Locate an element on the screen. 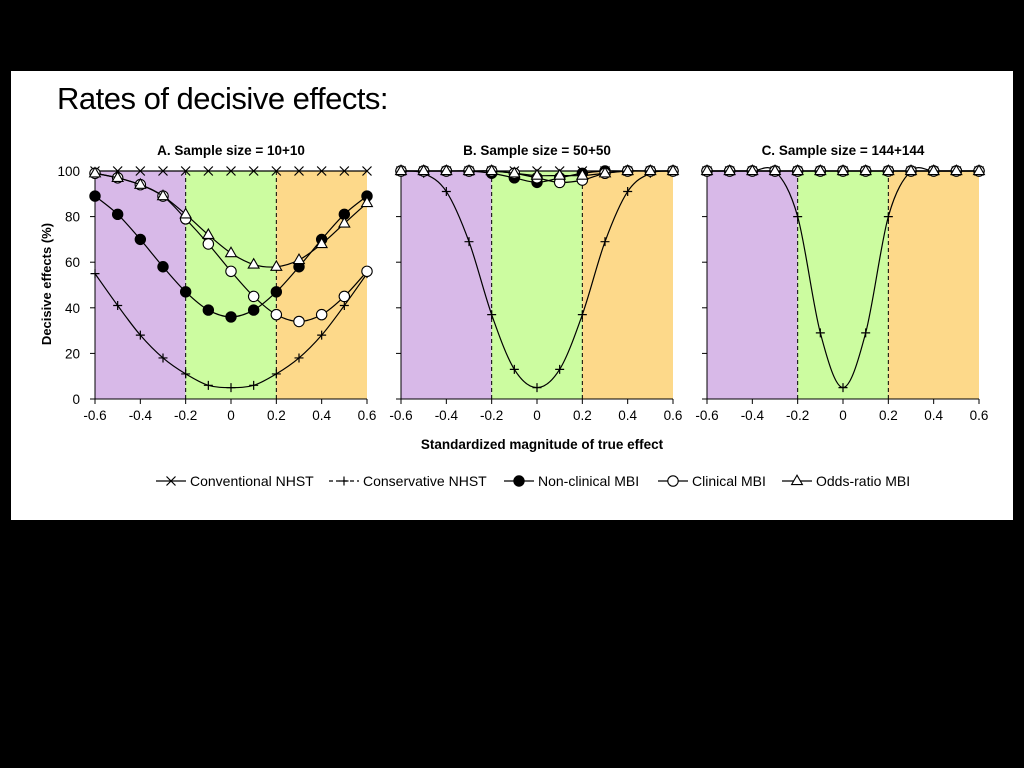  region-trivial is located at coordinates (231, 285).